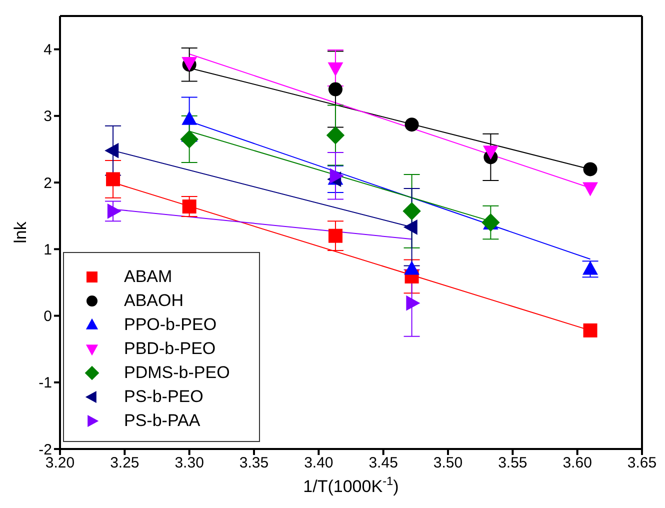  I want to click on y-tick-label: 2, so click(48, 183).